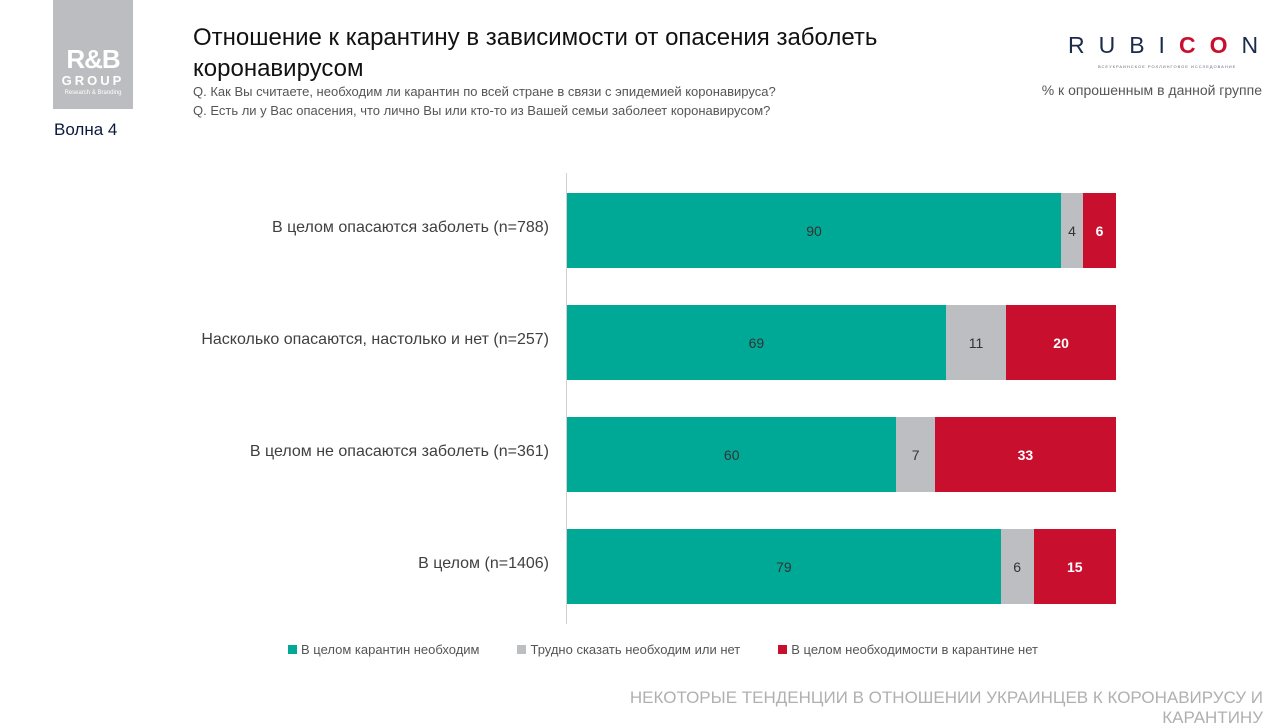 This screenshot has height=728, width=1280. Describe the element at coordinates (390, 649) in the screenshot. I see `legend-label: В целом карантин необходим` at that location.